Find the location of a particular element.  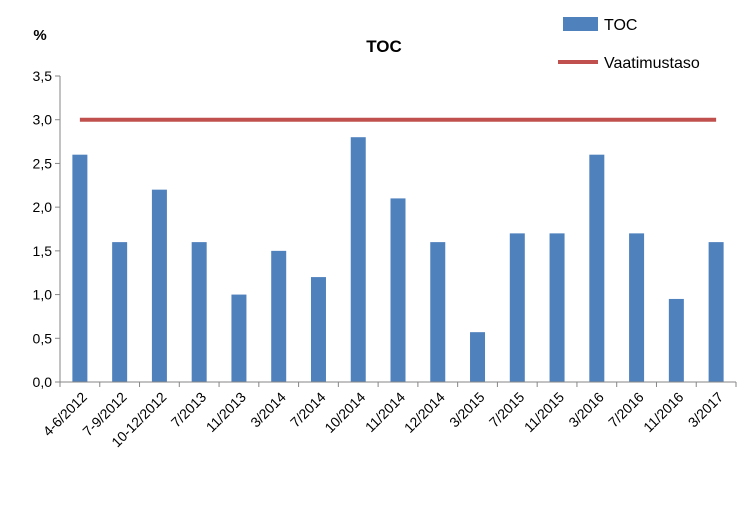

y-tick-label: 3,5 is located at coordinates (43, 76).